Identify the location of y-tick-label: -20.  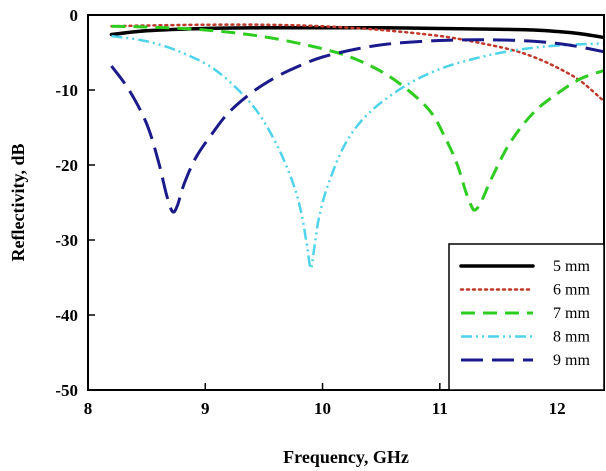
(66, 165).